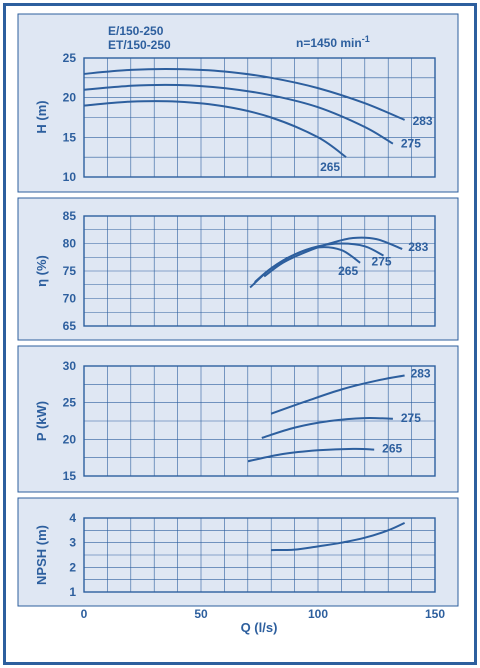  Describe the element at coordinates (70, 271) in the screenshot. I see `y-tick-label: 75` at that location.